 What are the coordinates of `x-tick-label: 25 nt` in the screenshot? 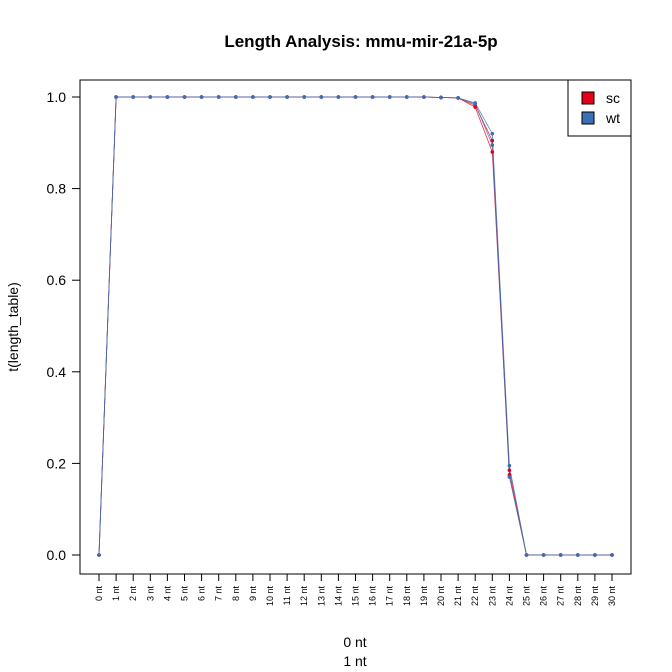 It's located at (527, 596).